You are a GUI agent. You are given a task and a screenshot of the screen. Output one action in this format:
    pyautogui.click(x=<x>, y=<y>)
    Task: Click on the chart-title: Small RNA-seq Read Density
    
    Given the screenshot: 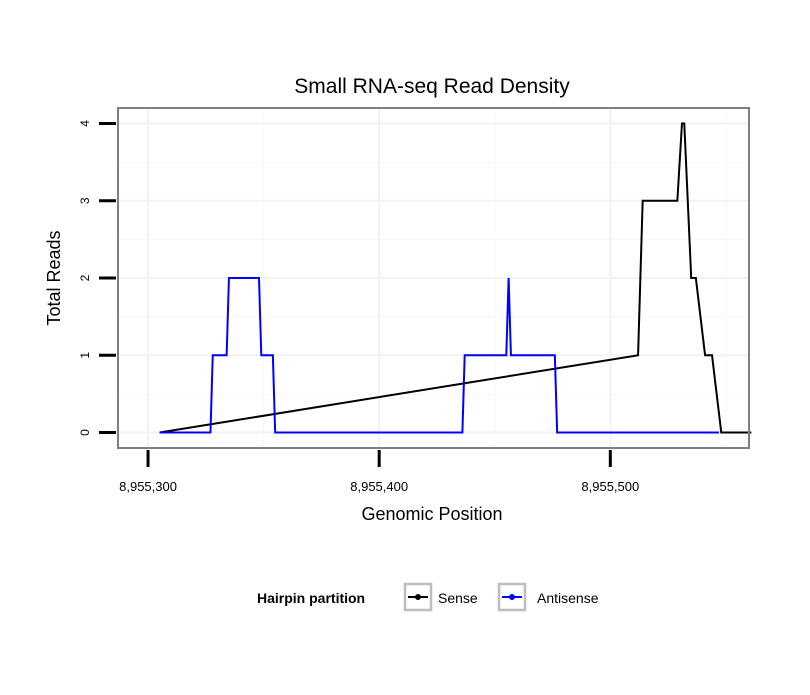 What is the action you would take?
    pyautogui.click(x=432, y=86)
    